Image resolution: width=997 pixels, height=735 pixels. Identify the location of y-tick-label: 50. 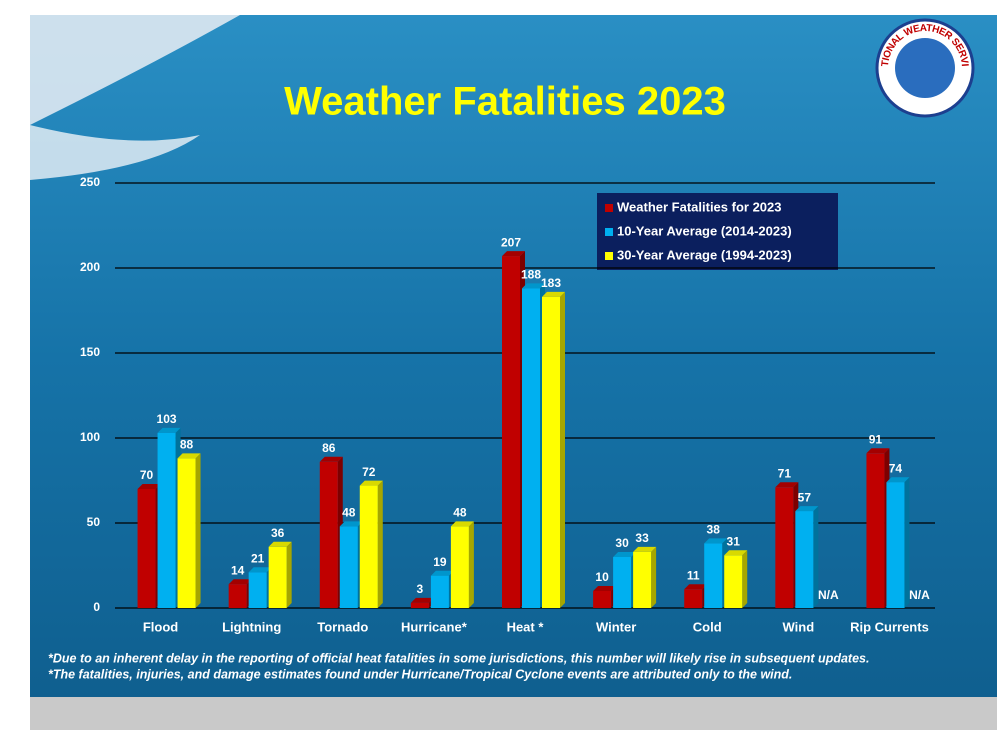
(94, 522).